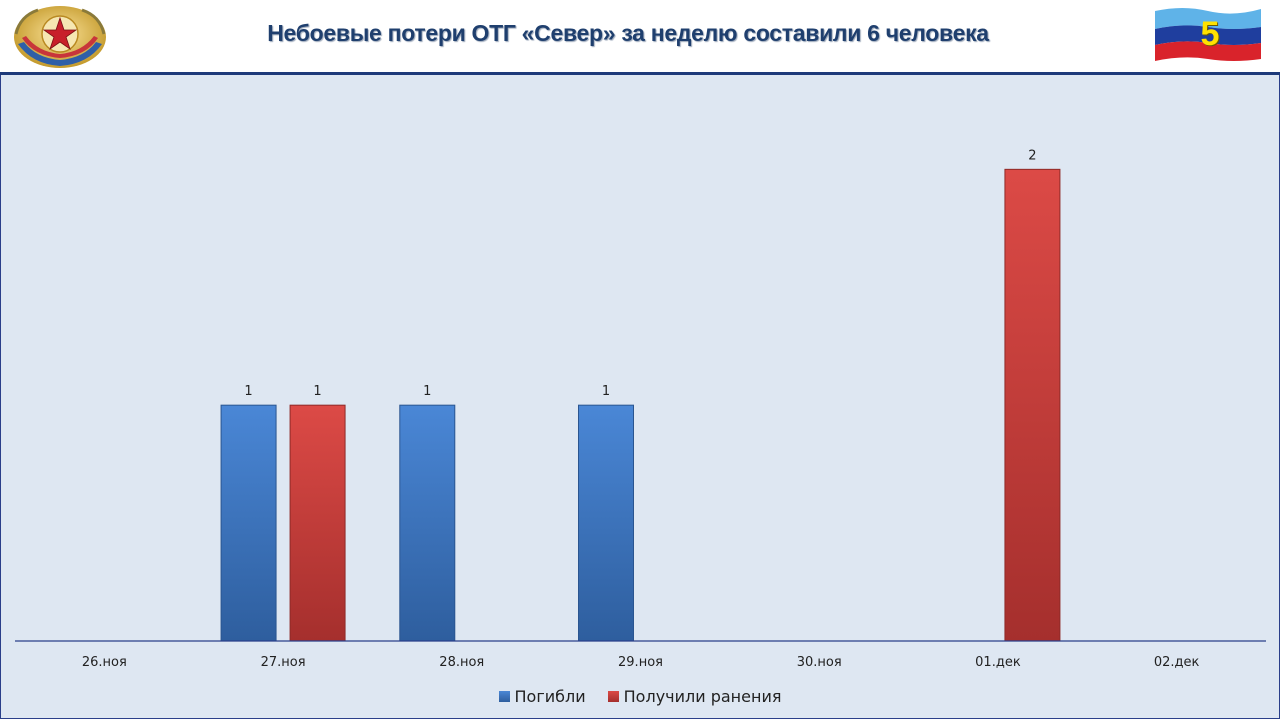  I want to click on x-tick-label: 30.ноя, so click(819, 662).